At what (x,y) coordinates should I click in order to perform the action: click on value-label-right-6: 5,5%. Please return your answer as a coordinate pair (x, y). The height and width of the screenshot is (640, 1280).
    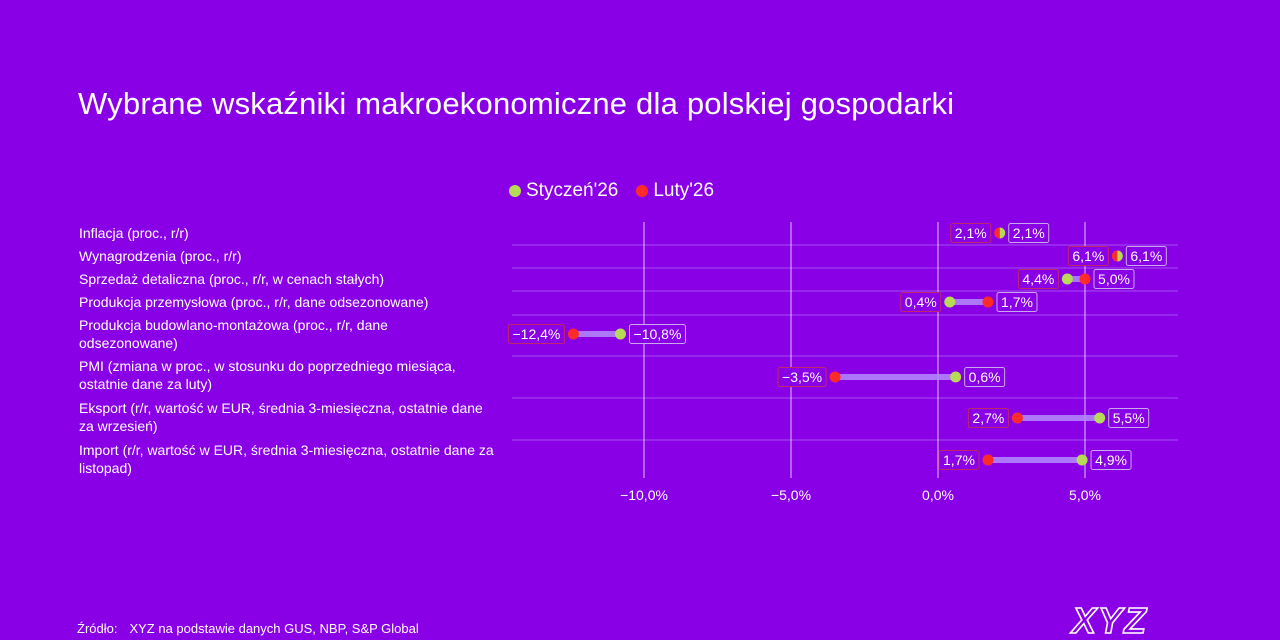
    Looking at the image, I should click on (1129, 418).